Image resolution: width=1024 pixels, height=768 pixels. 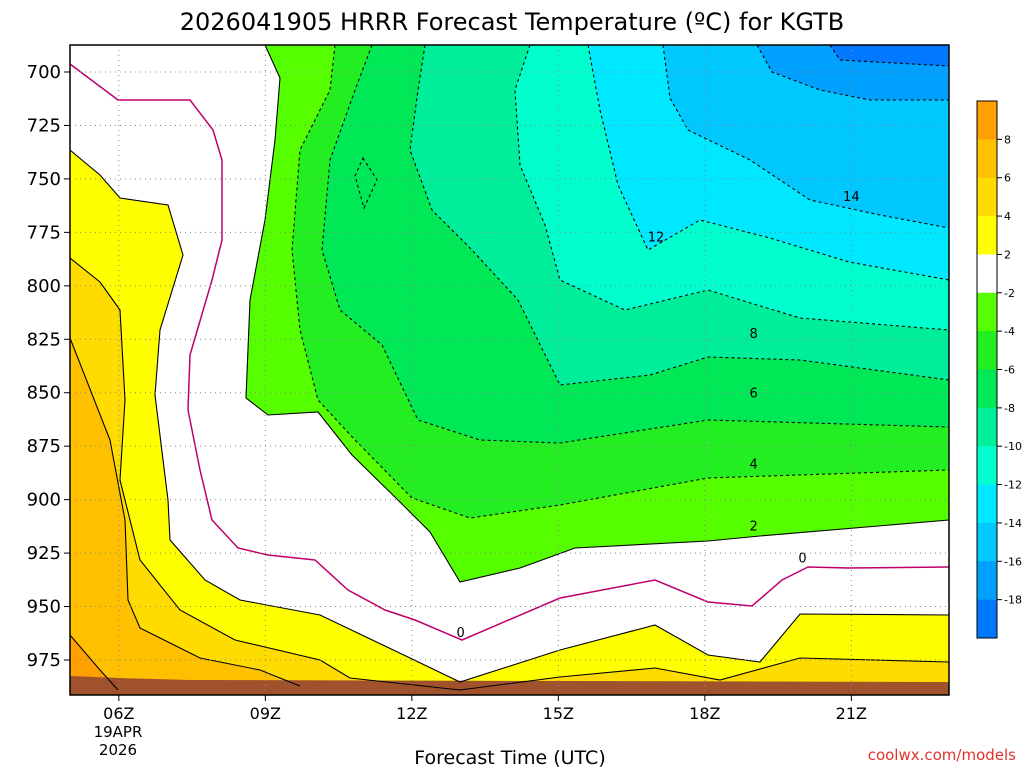 What do you see at coordinates (44, 286) in the screenshot?
I see `y-tick-label: 800` at bounding box center [44, 286].